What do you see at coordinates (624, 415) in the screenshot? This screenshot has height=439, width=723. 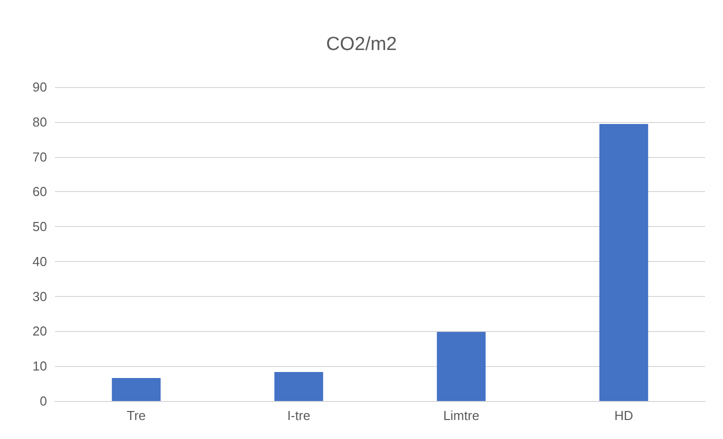 I see `x-tick-label: HD` at bounding box center [624, 415].